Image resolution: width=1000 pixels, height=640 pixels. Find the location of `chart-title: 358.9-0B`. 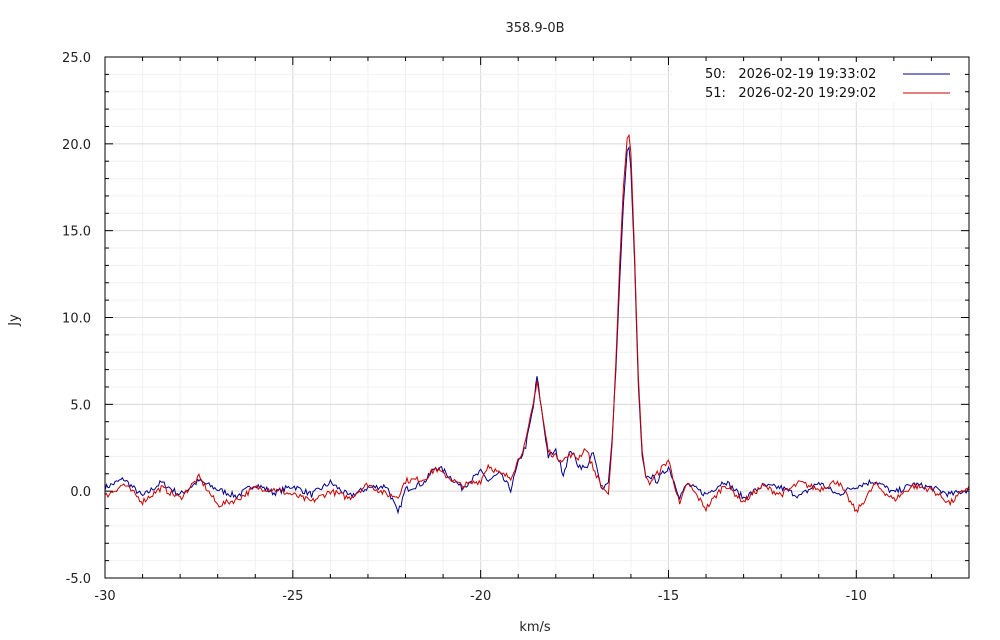

chart-title: 358.9-0B is located at coordinates (534, 28).